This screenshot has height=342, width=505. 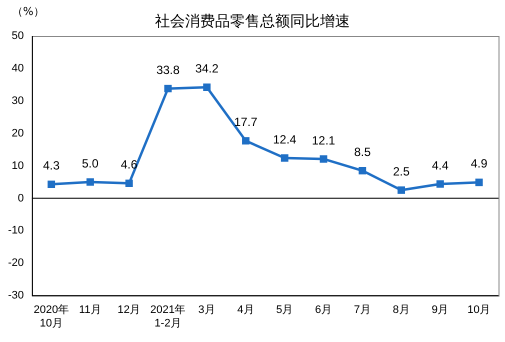 What do you see at coordinates (285, 310) in the screenshot?
I see `x-tick-label: 5月` at bounding box center [285, 310].